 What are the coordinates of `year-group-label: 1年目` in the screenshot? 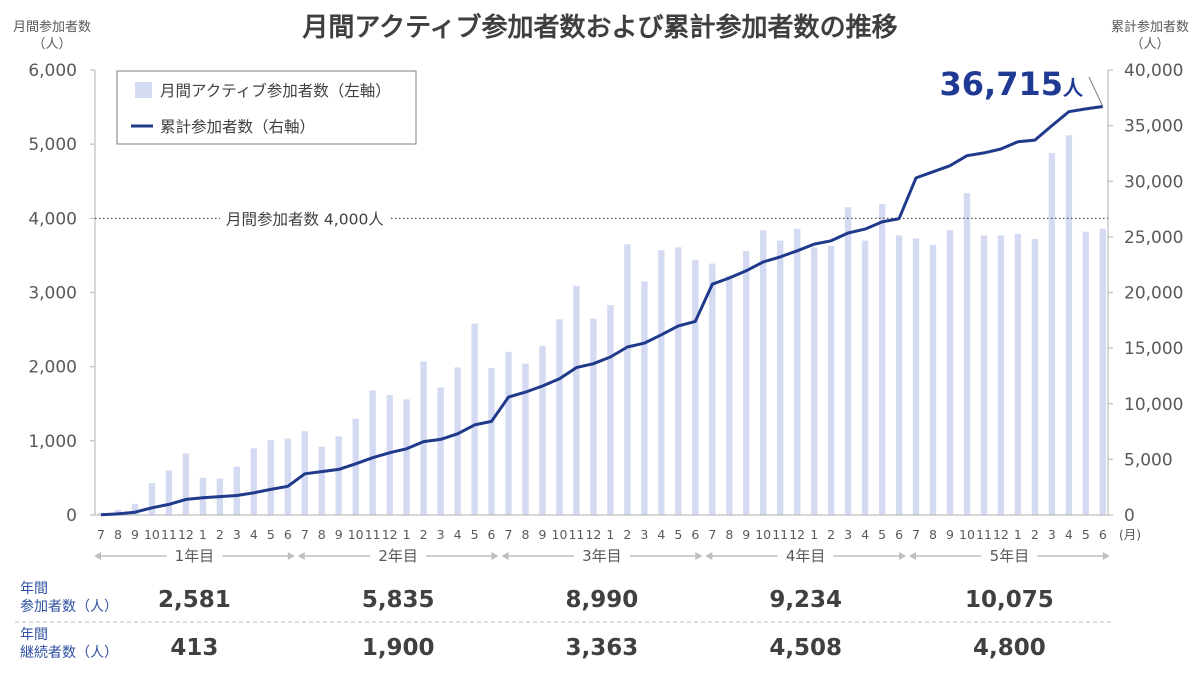 It's located at (195, 556).